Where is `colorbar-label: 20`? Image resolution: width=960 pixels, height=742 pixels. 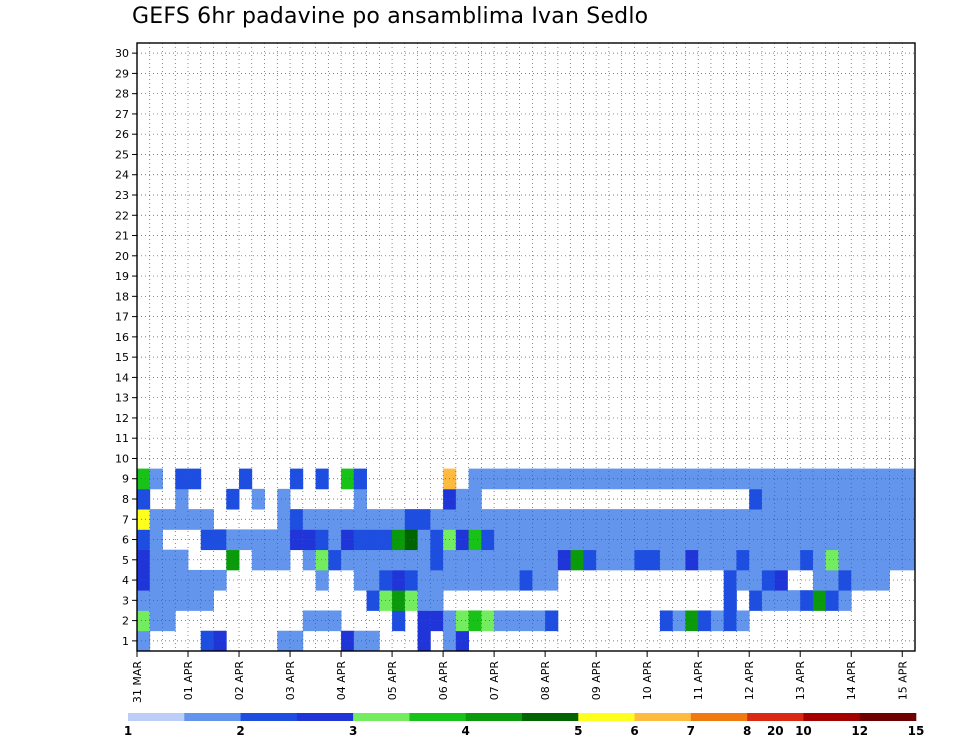 colorbar-label: 20 is located at coordinates (775, 731).